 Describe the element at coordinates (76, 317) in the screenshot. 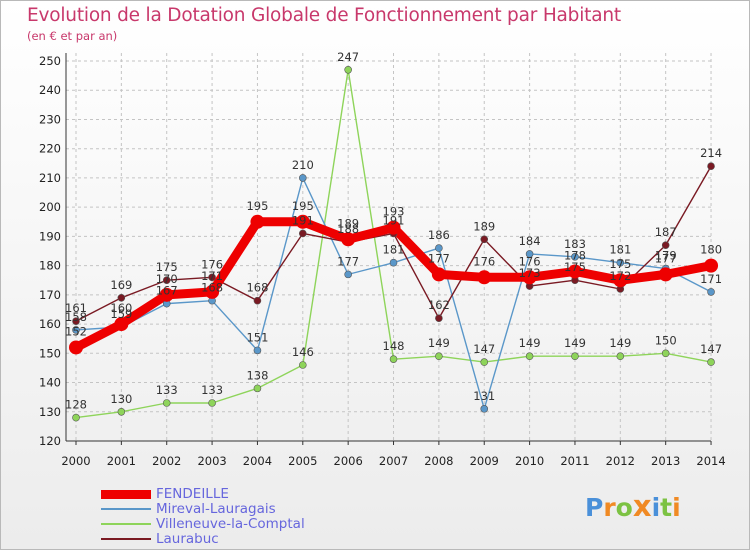

I see `data-label: 158` at that location.